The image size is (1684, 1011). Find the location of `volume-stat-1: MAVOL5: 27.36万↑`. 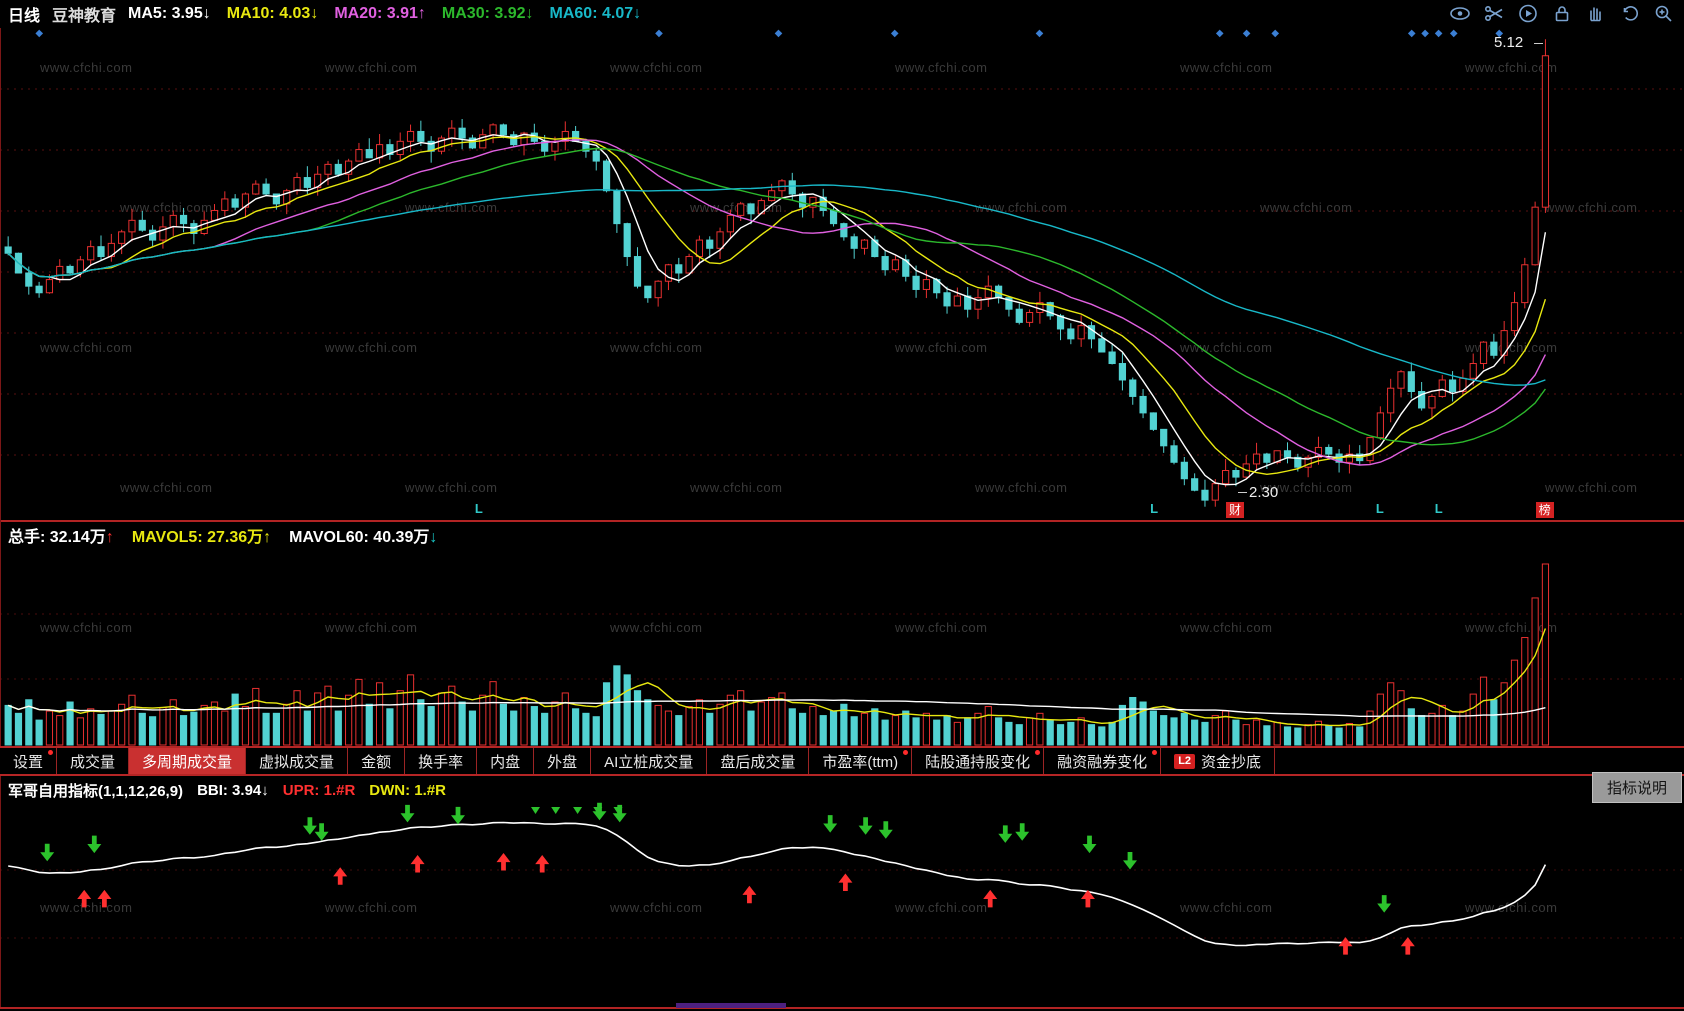

volume-stat-1: MAVOL5: 27.36万↑ is located at coordinates (201, 537).